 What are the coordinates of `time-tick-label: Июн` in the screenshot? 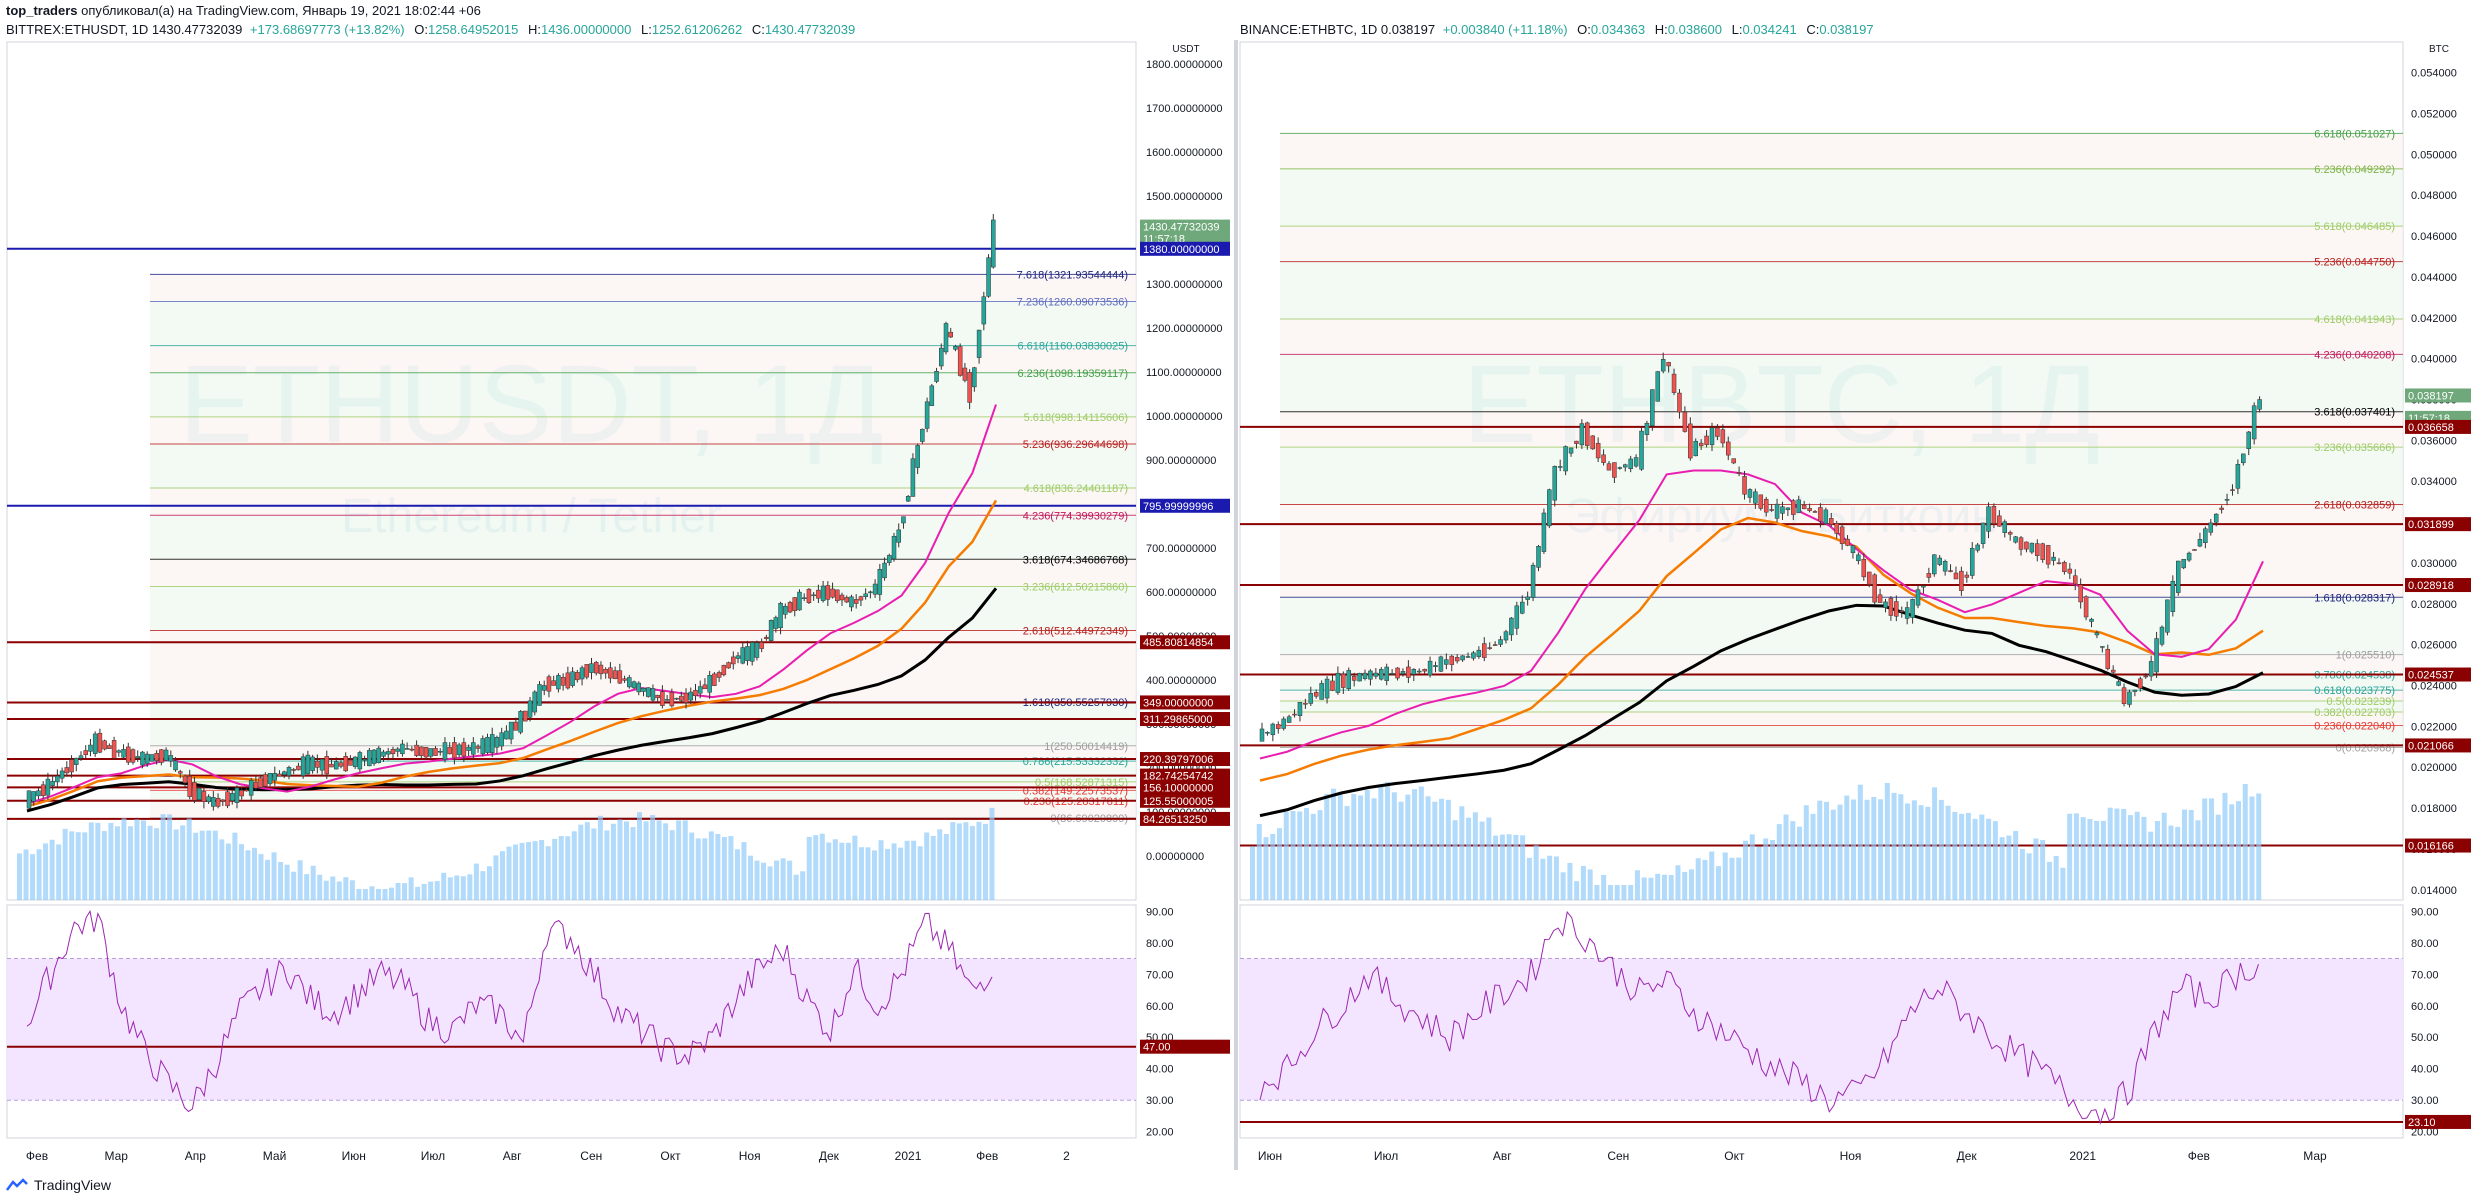 It's located at (1270, 1156).